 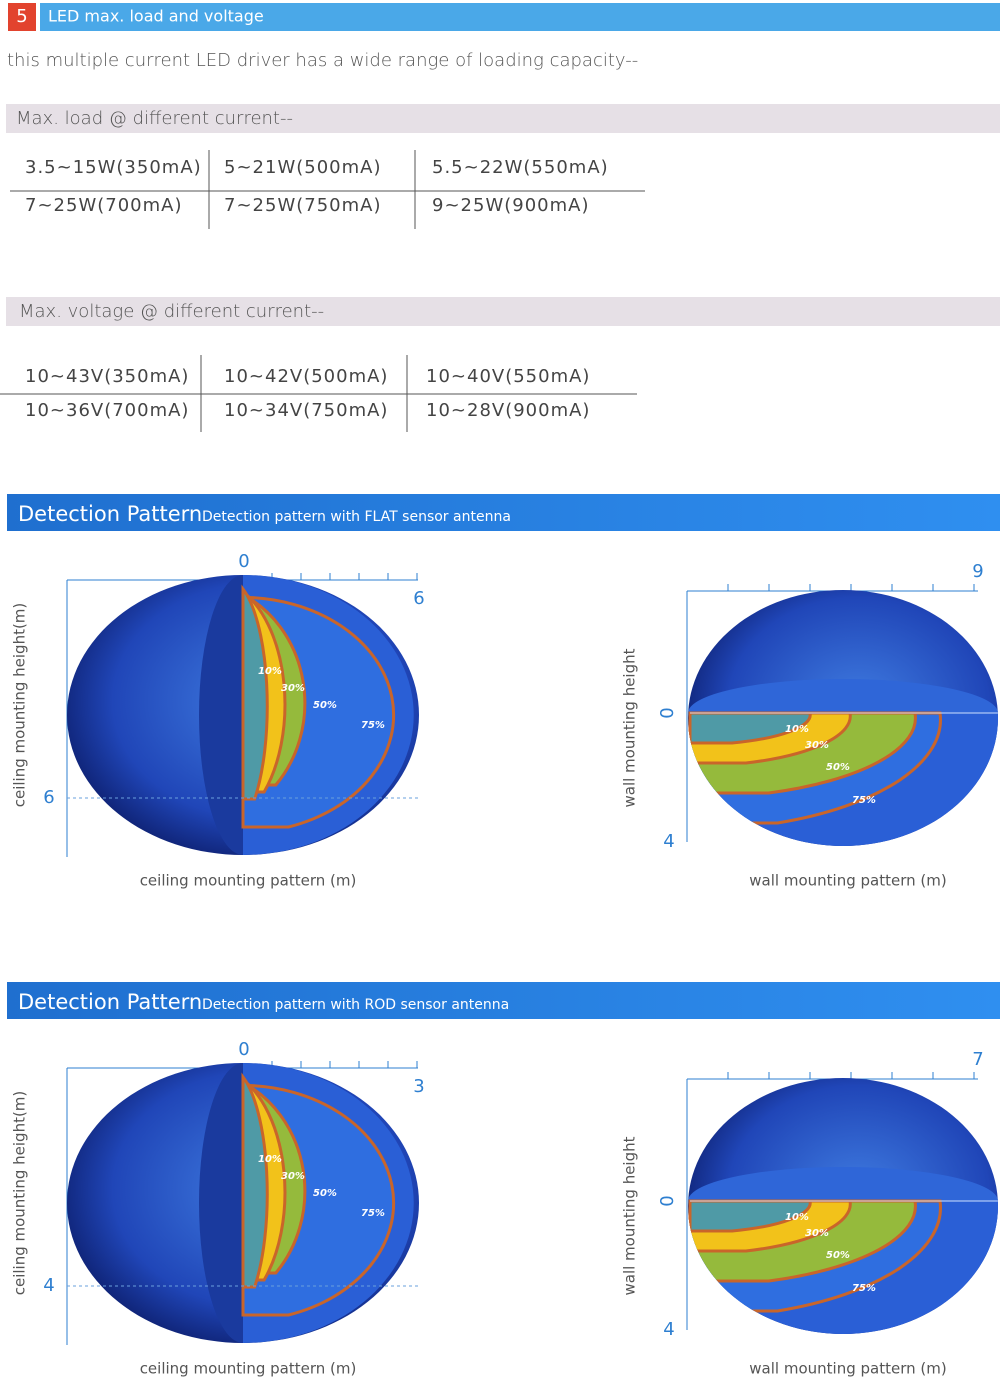 What do you see at coordinates (303, 205) in the screenshot?
I see `table-cell: 7~25W(750mA)` at bounding box center [303, 205].